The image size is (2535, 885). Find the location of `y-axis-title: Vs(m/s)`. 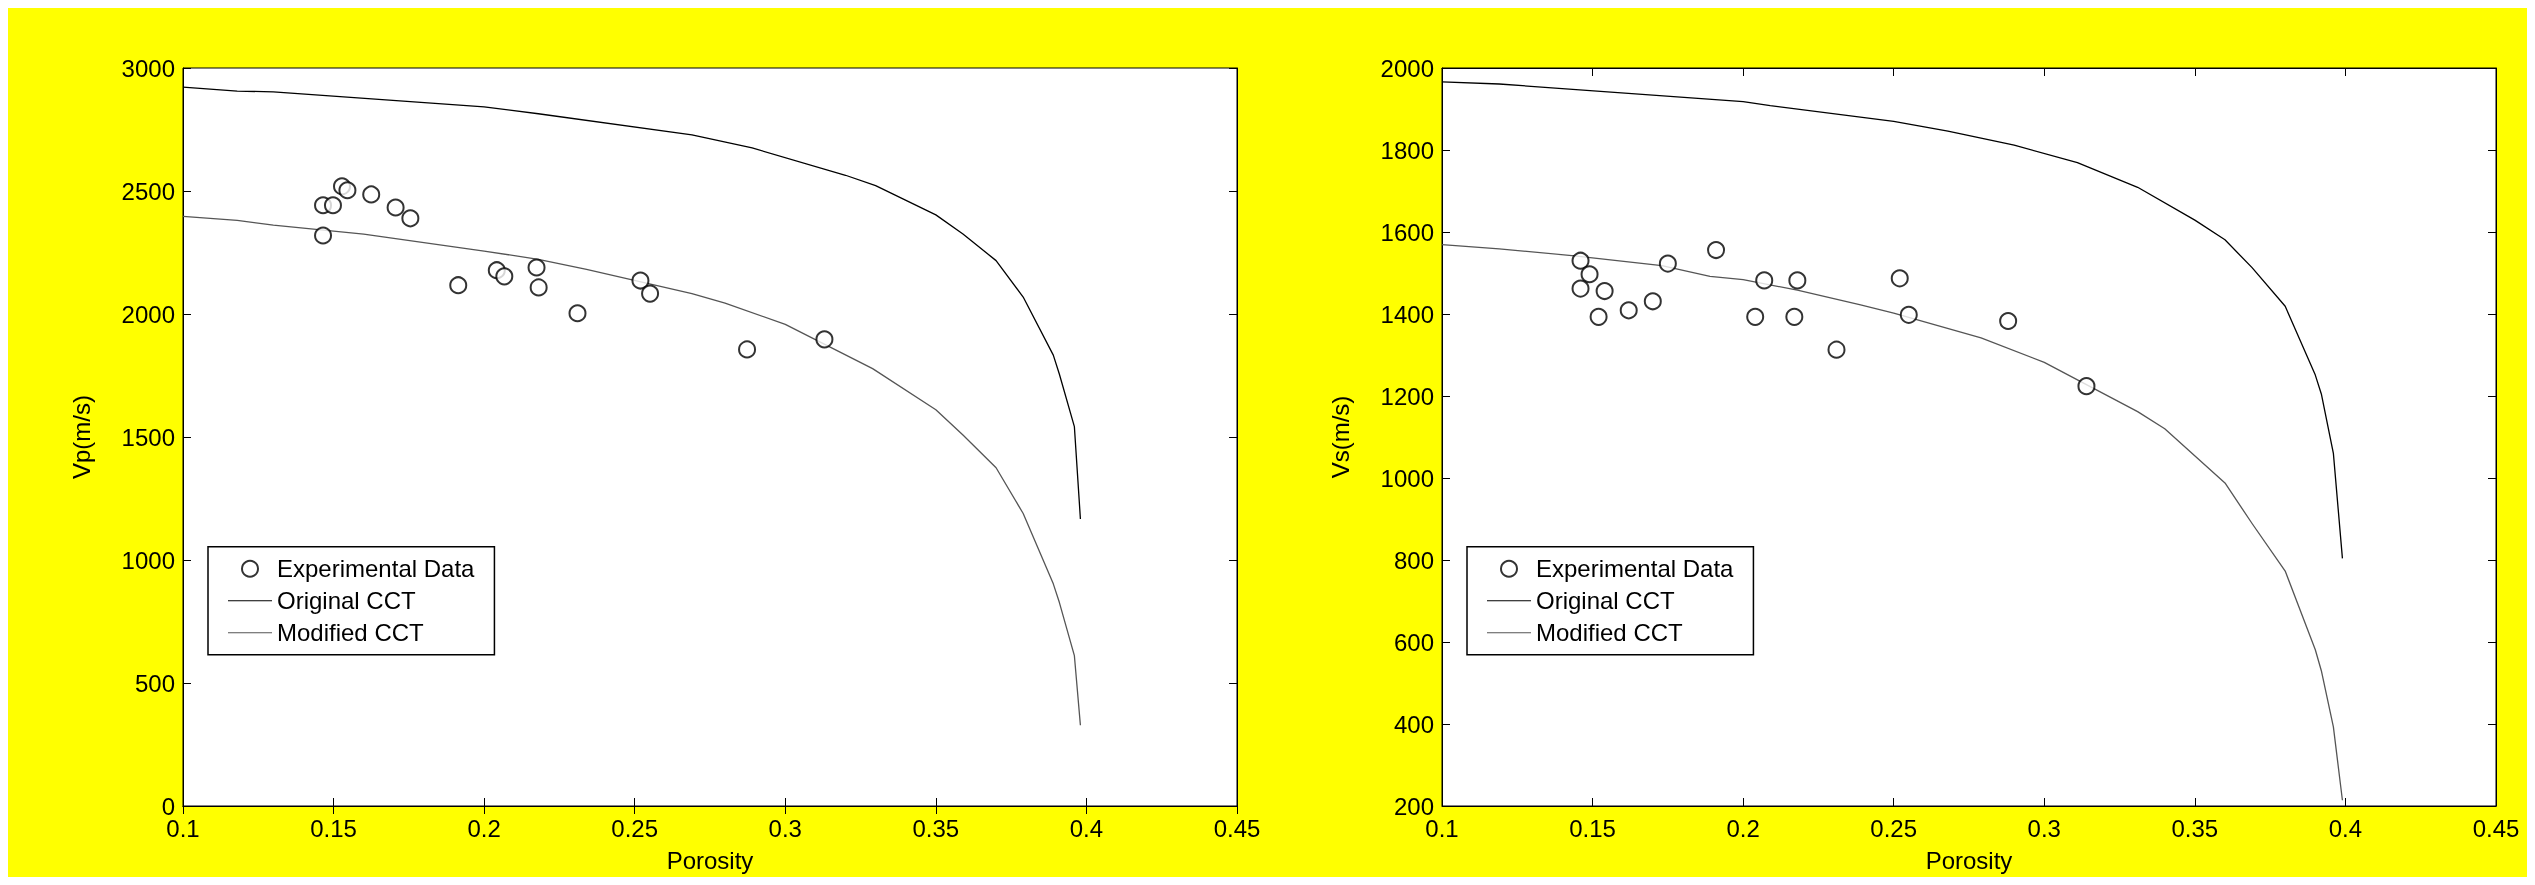

y-axis-title: Vs(m/s) is located at coordinates (1340, 437).